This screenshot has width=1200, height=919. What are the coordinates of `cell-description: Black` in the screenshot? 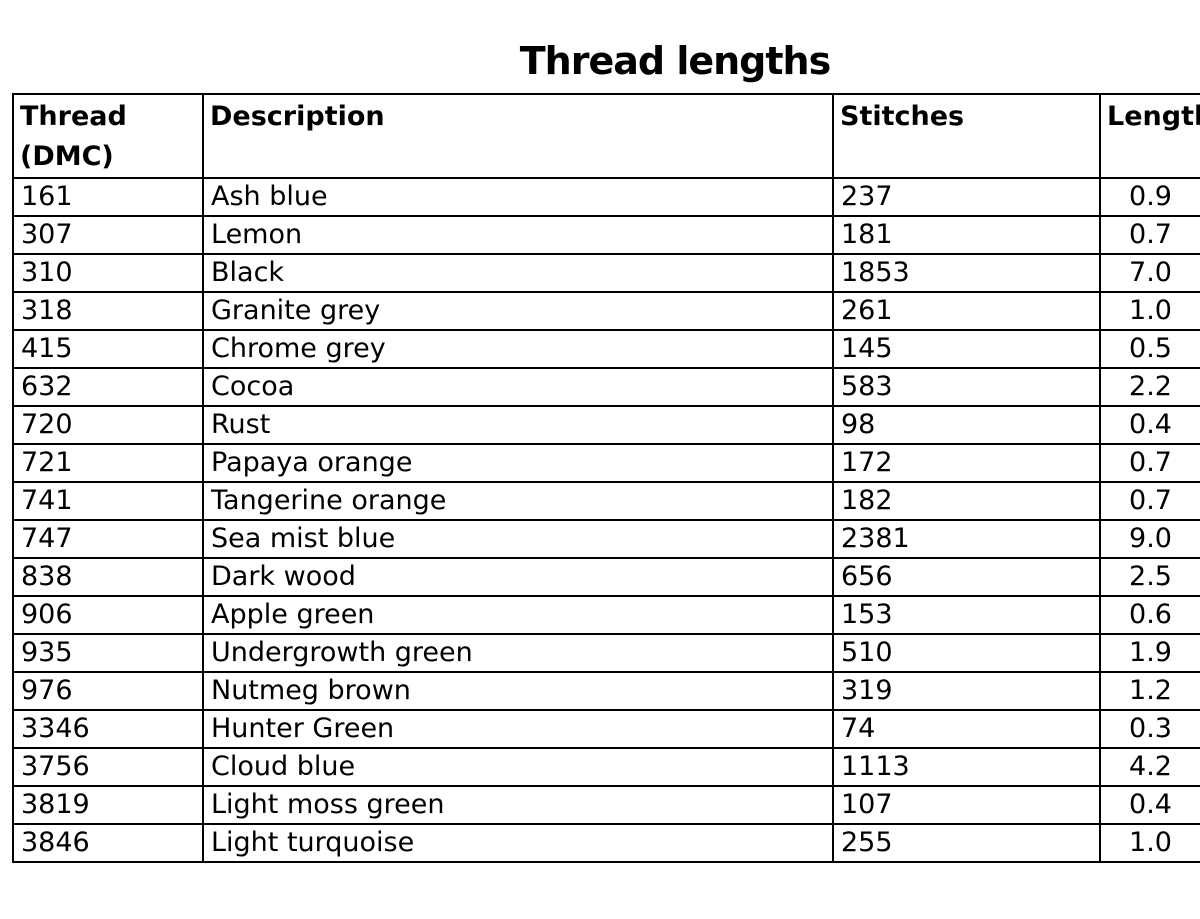 It's located at (518, 273).